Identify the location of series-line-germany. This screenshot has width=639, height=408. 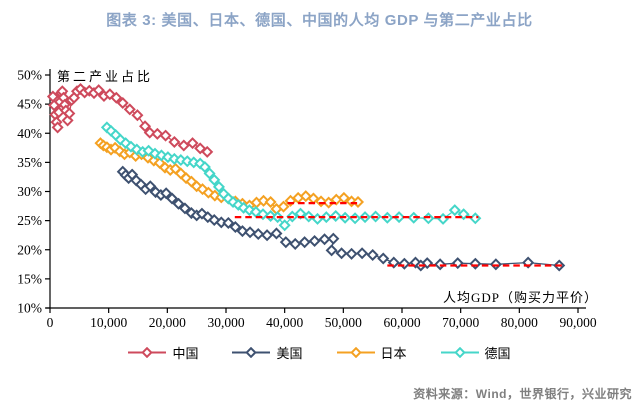
(291, 176).